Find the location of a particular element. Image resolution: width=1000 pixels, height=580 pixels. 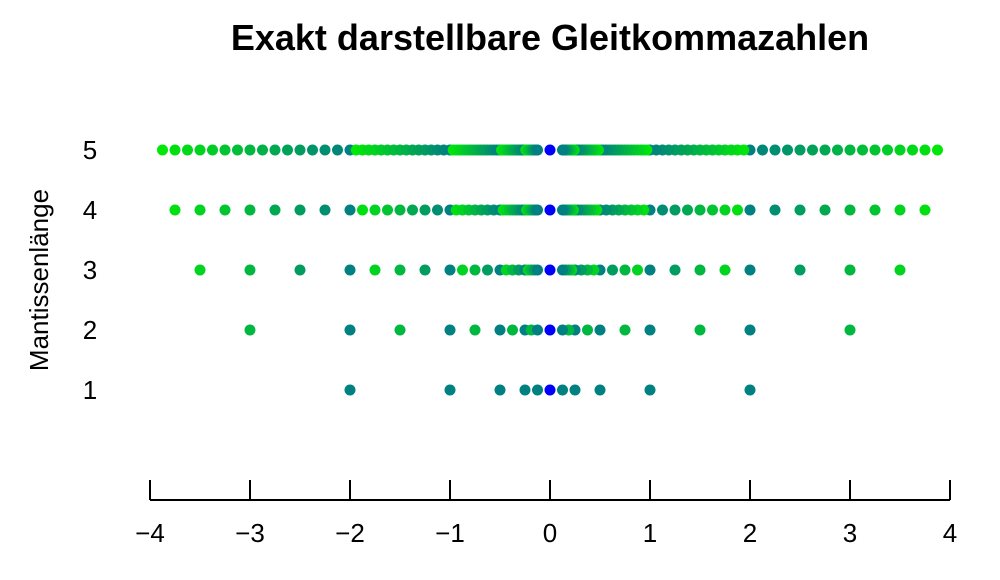

y-tick-label: 2 is located at coordinates (90, 330).